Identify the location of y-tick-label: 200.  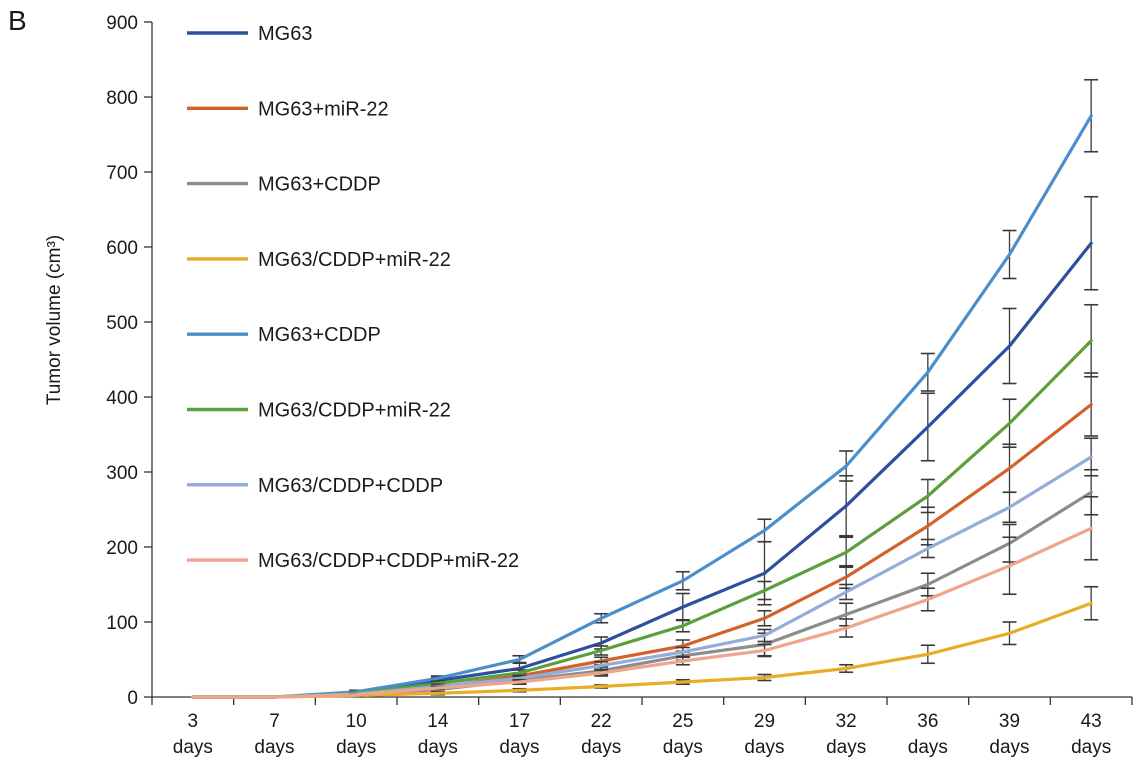
(122, 548).